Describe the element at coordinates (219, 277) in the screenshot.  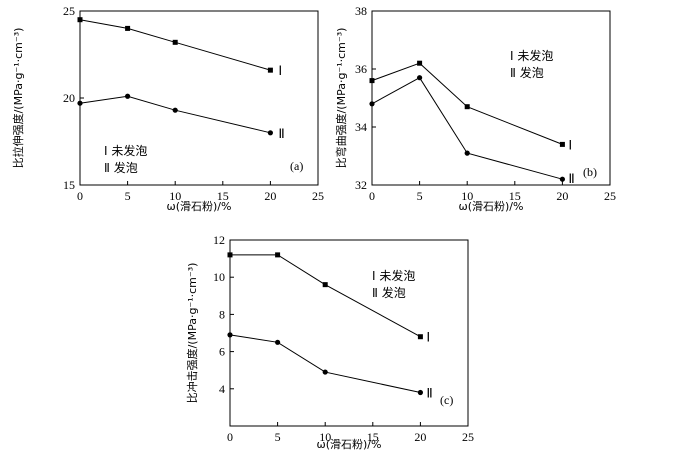
I see `y-tick-label: 10` at that location.